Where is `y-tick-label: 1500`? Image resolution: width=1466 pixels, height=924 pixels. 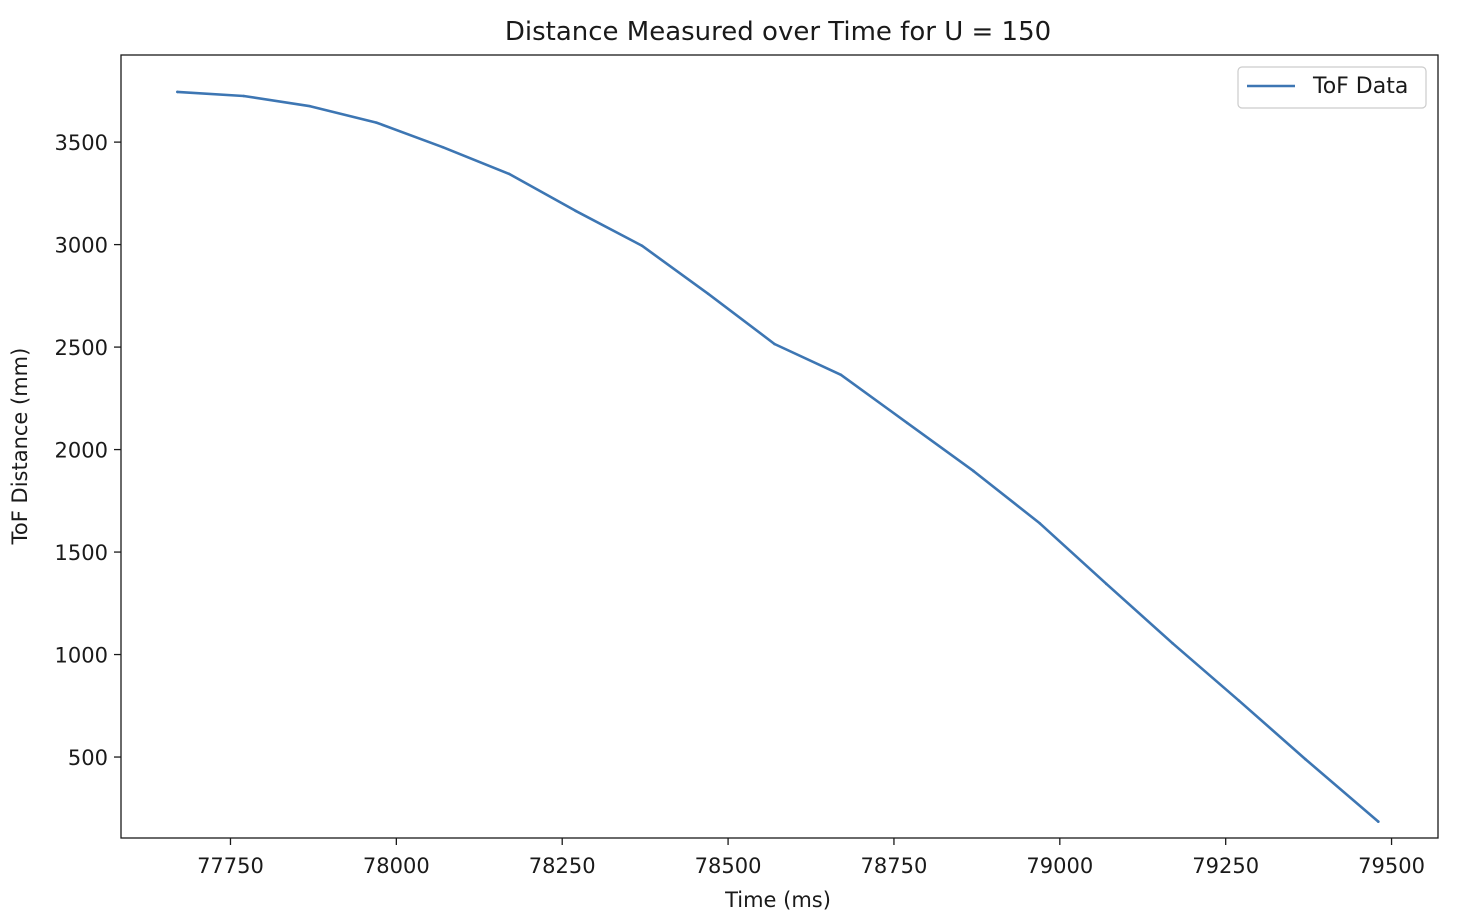 y-tick-label: 1500 is located at coordinates (81, 553).